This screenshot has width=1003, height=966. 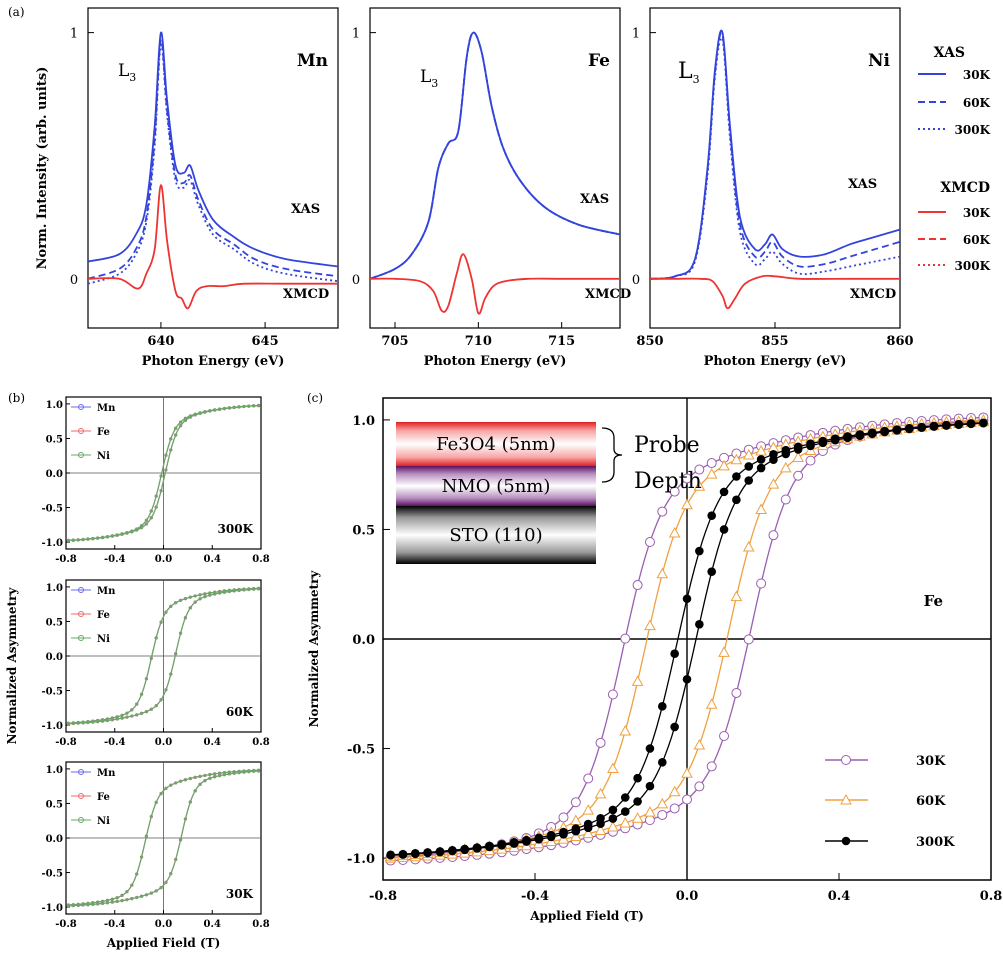 What do you see at coordinates (873, 294) in the screenshot?
I see `xmcd-annotation: XMCD` at bounding box center [873, 294].